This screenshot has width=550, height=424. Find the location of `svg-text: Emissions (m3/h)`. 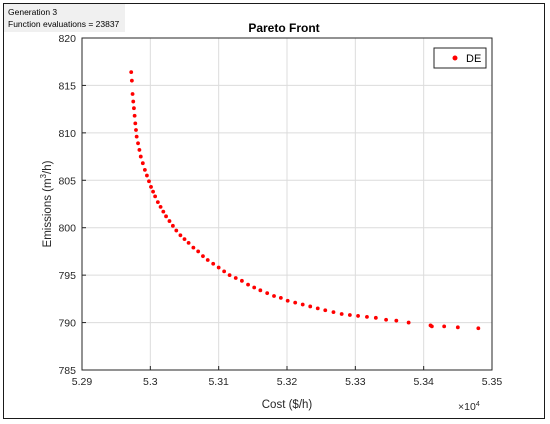

svg-text: Emissions (m3/h) is located at coordinates (46, 203).